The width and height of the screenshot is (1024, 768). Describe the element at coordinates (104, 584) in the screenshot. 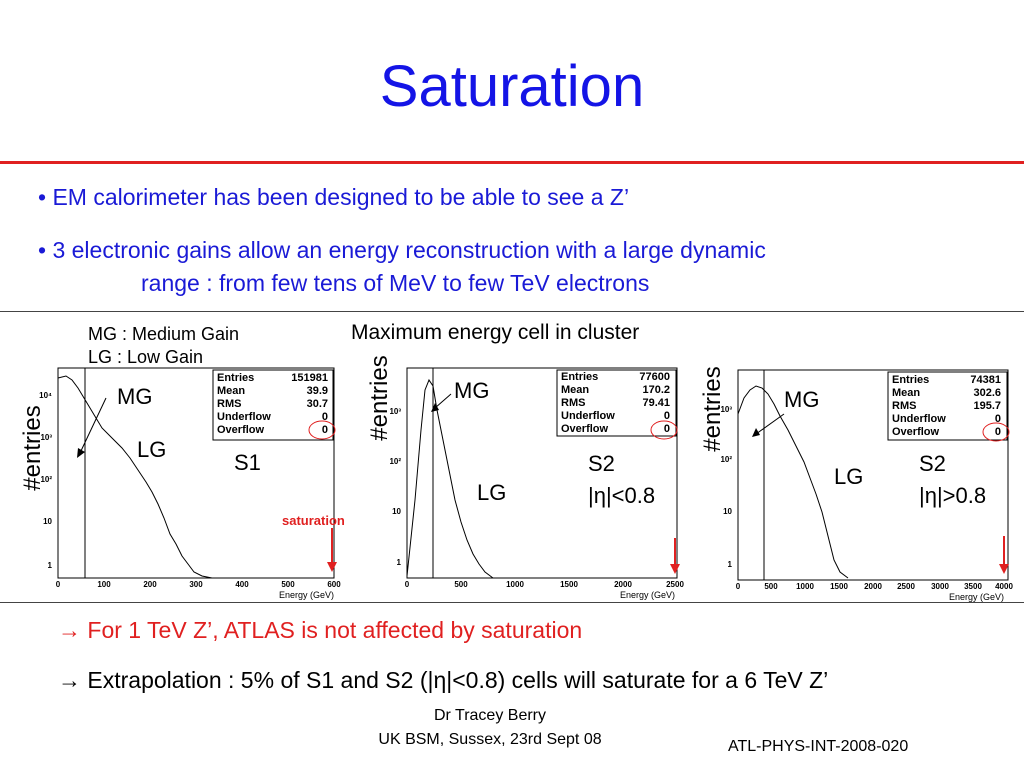

I see `svg-text: 100` at that location.